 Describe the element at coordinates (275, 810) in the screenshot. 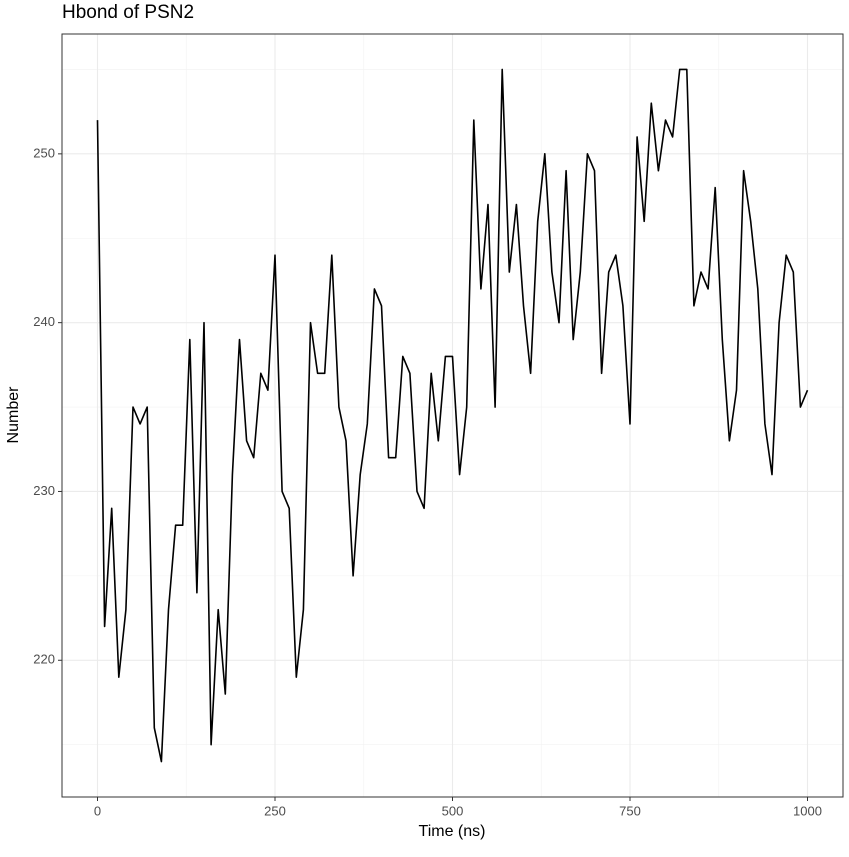

I see `x-tick-label: 250` at that location.